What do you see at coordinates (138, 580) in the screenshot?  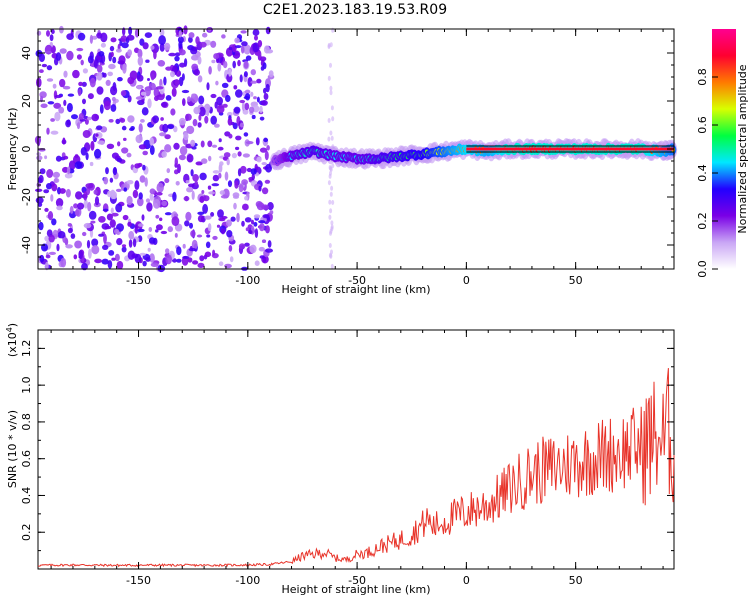 I see `x-tick-label: -150` at bounding box center [138, 580].